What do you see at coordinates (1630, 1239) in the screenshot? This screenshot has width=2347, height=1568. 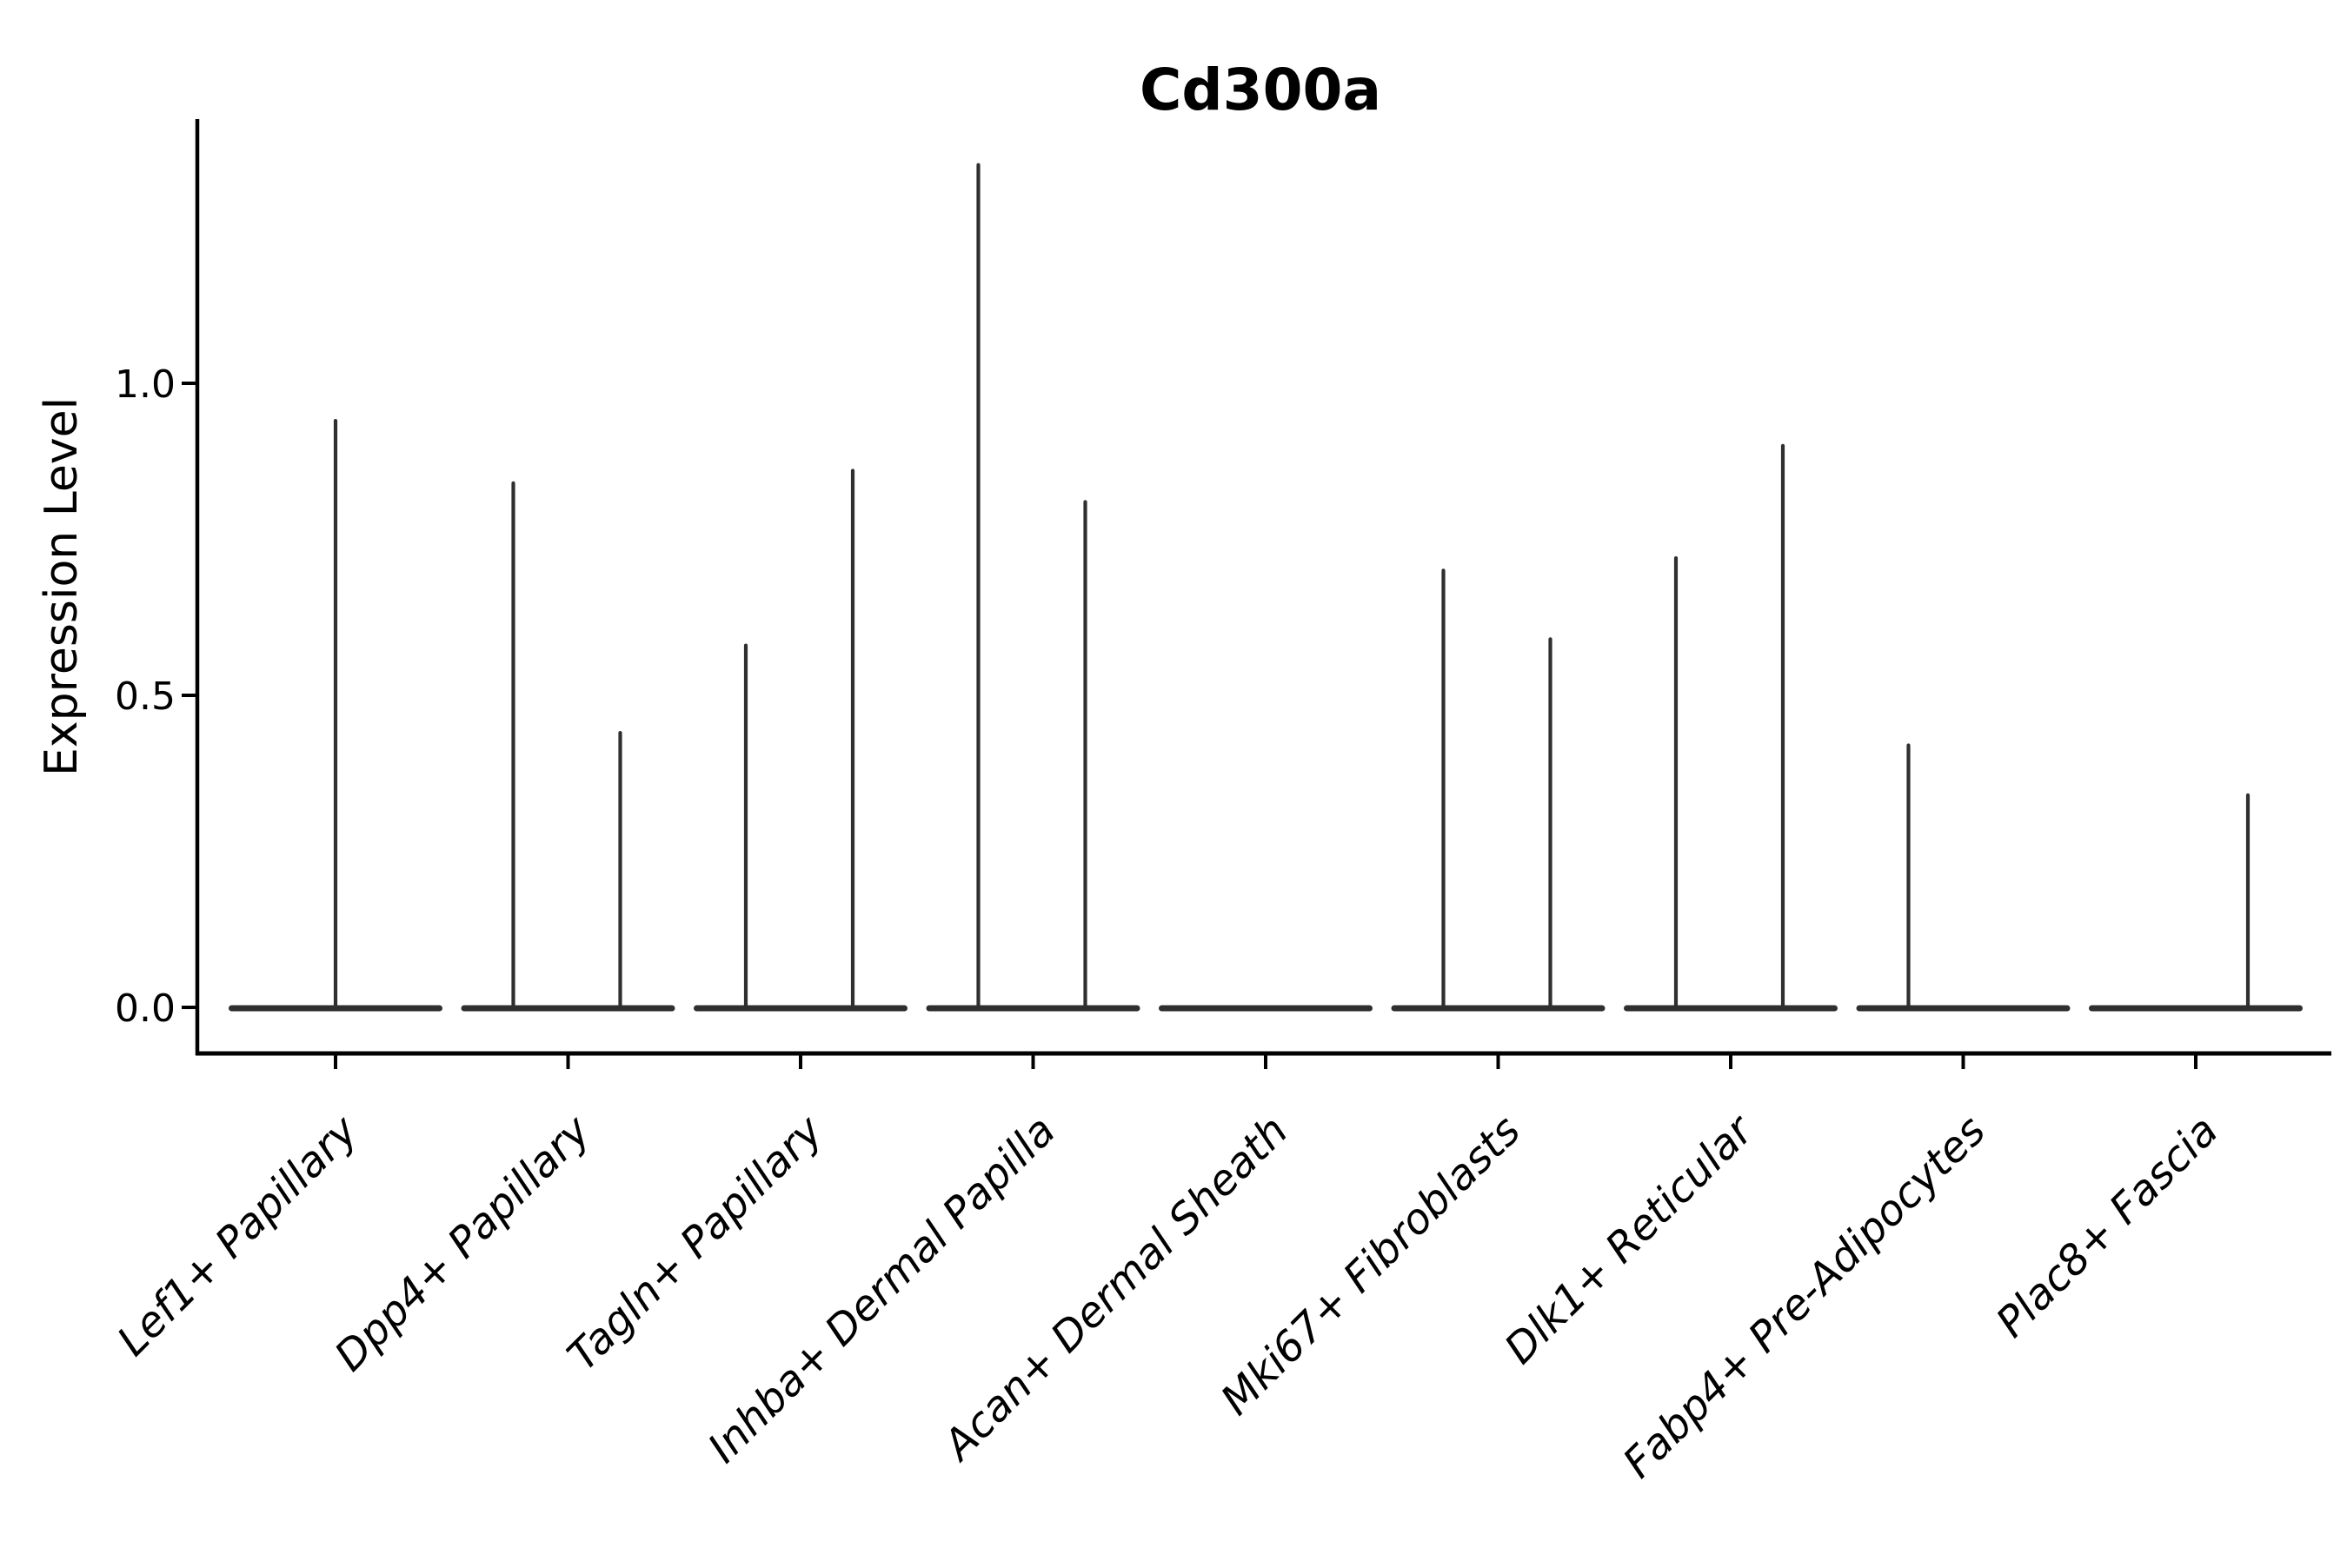 I see `x-category-label: Dlk1+ Reticular` at bounding box center [1630, 1239].